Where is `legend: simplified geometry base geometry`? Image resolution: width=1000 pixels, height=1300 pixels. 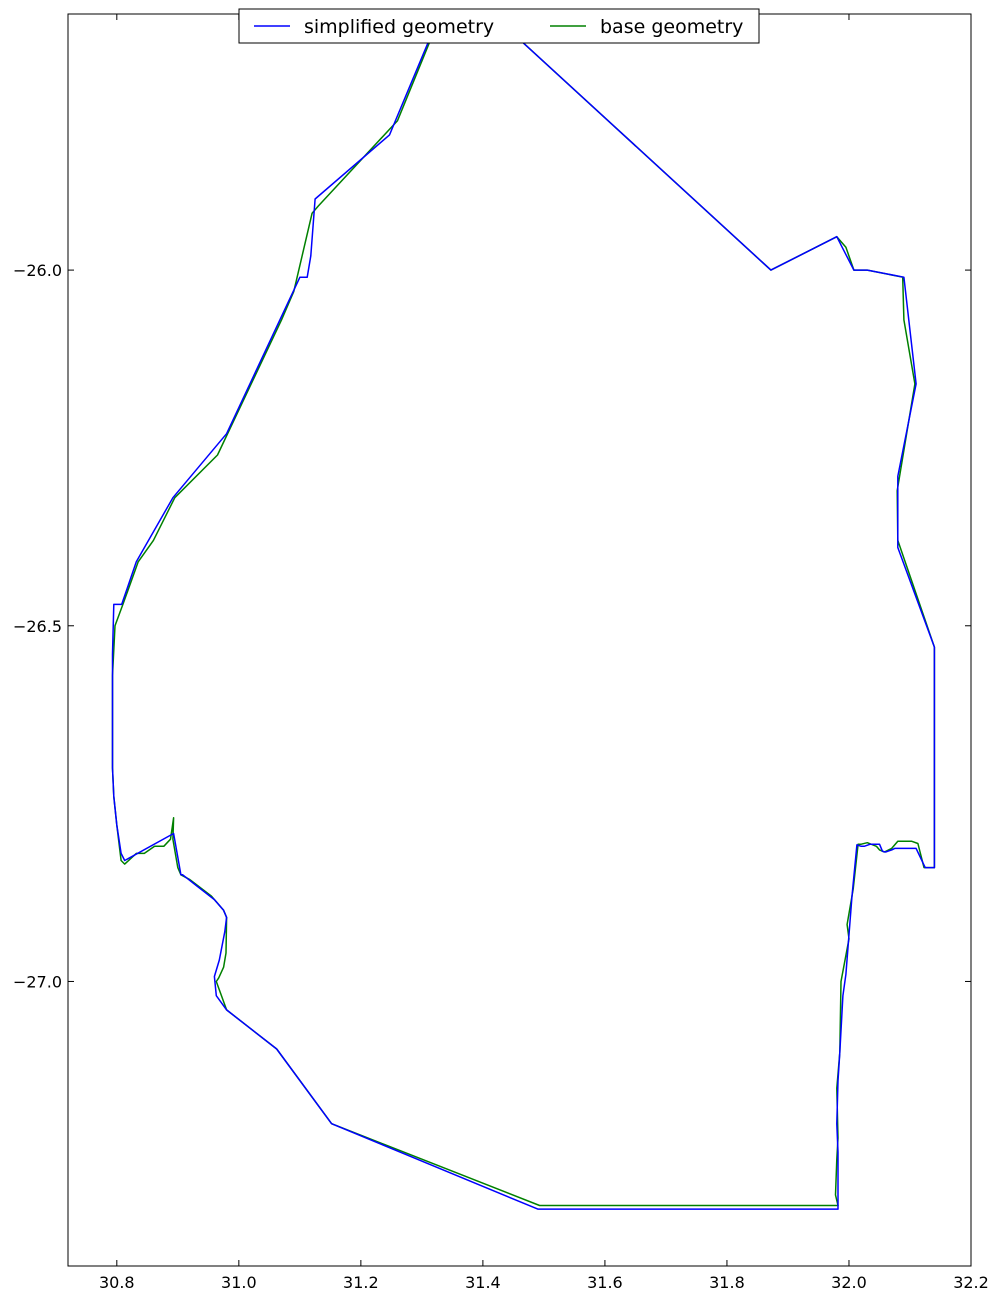 legend: simplified geometry base geometry is located at coordinates (499, 26).